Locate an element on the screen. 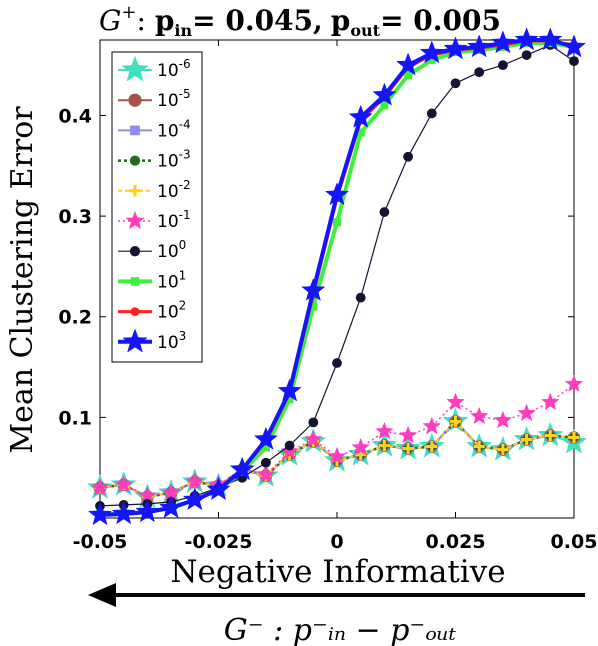 The width and height of the screenshot is (598, 646). legend-entry: 10-1 is located at coordinates (154, 220).